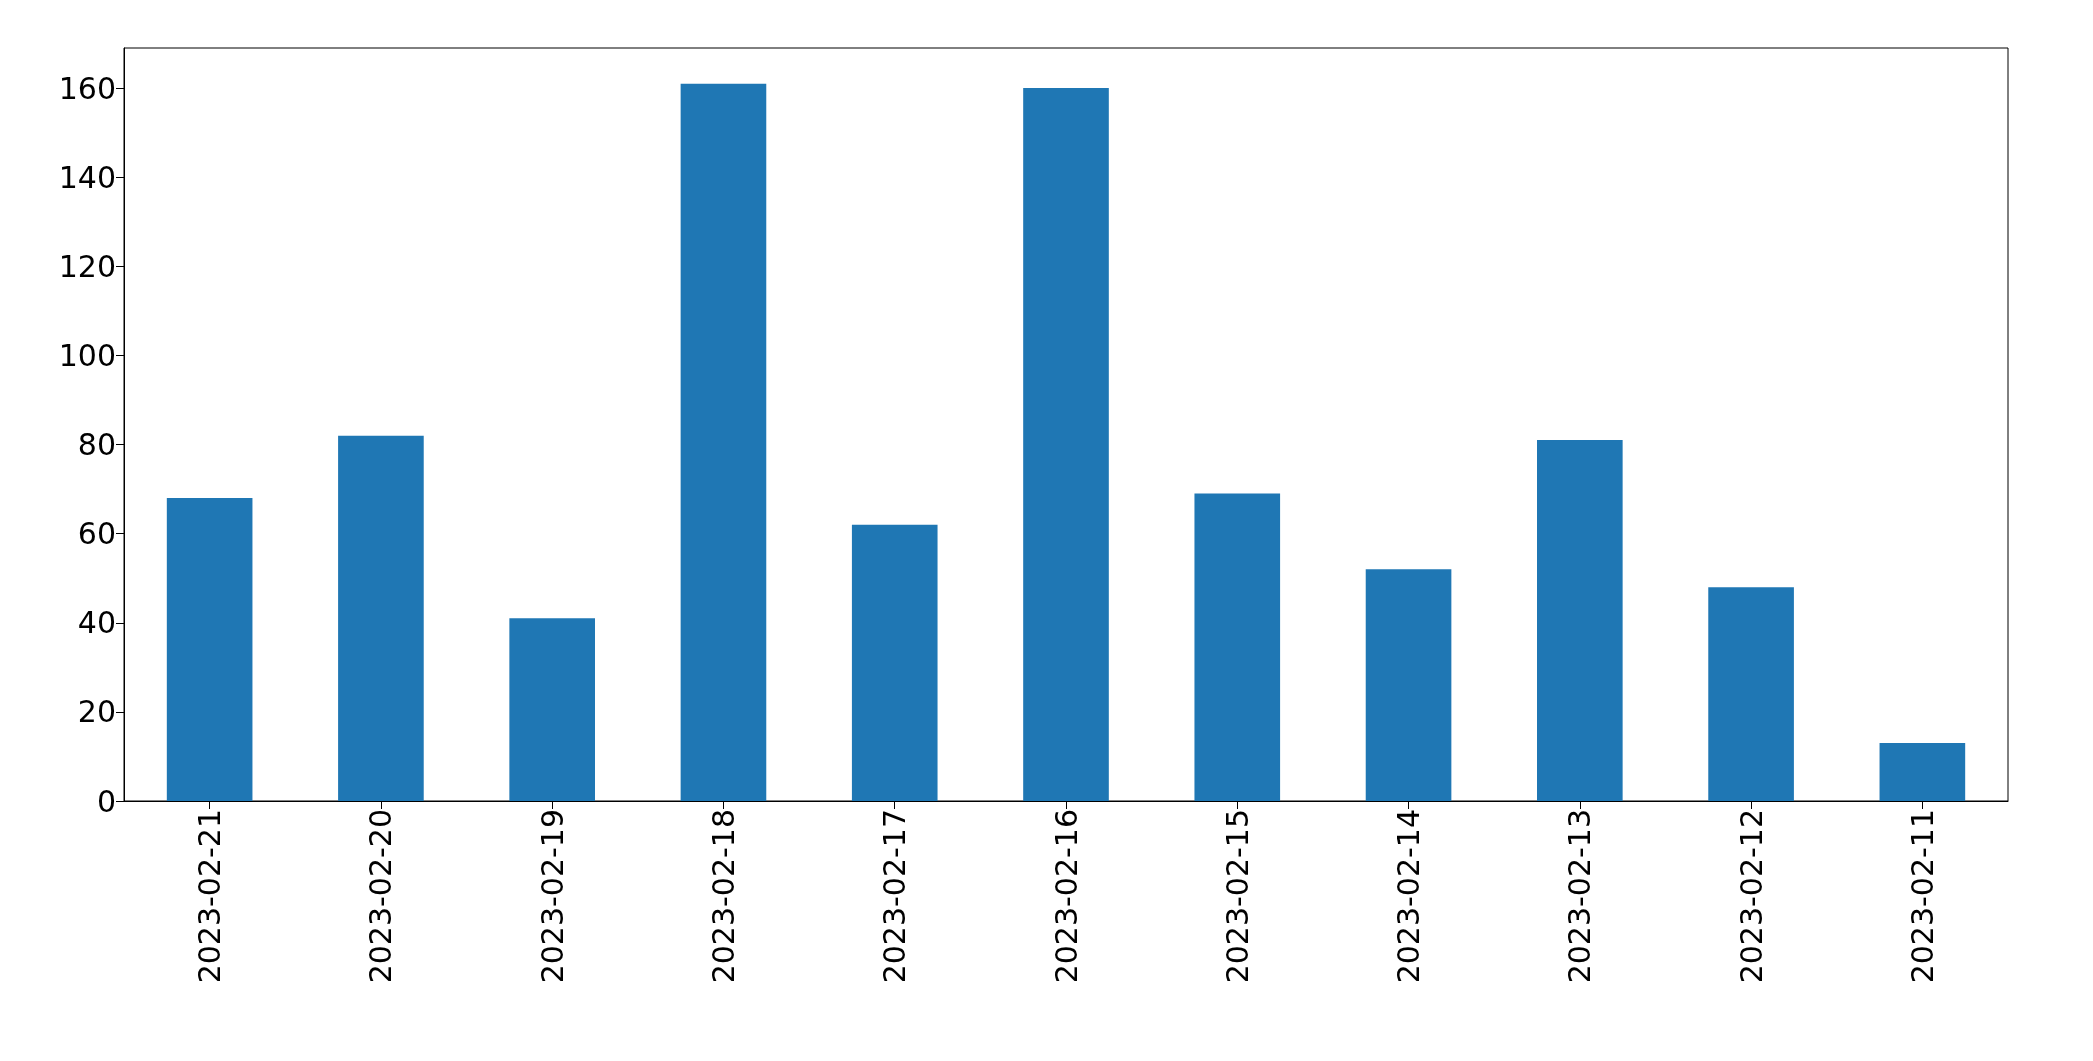 This screenshot has width=2093, height=1061. I want to click on x-tick-label: 2023-02-21, so click(210, 896).